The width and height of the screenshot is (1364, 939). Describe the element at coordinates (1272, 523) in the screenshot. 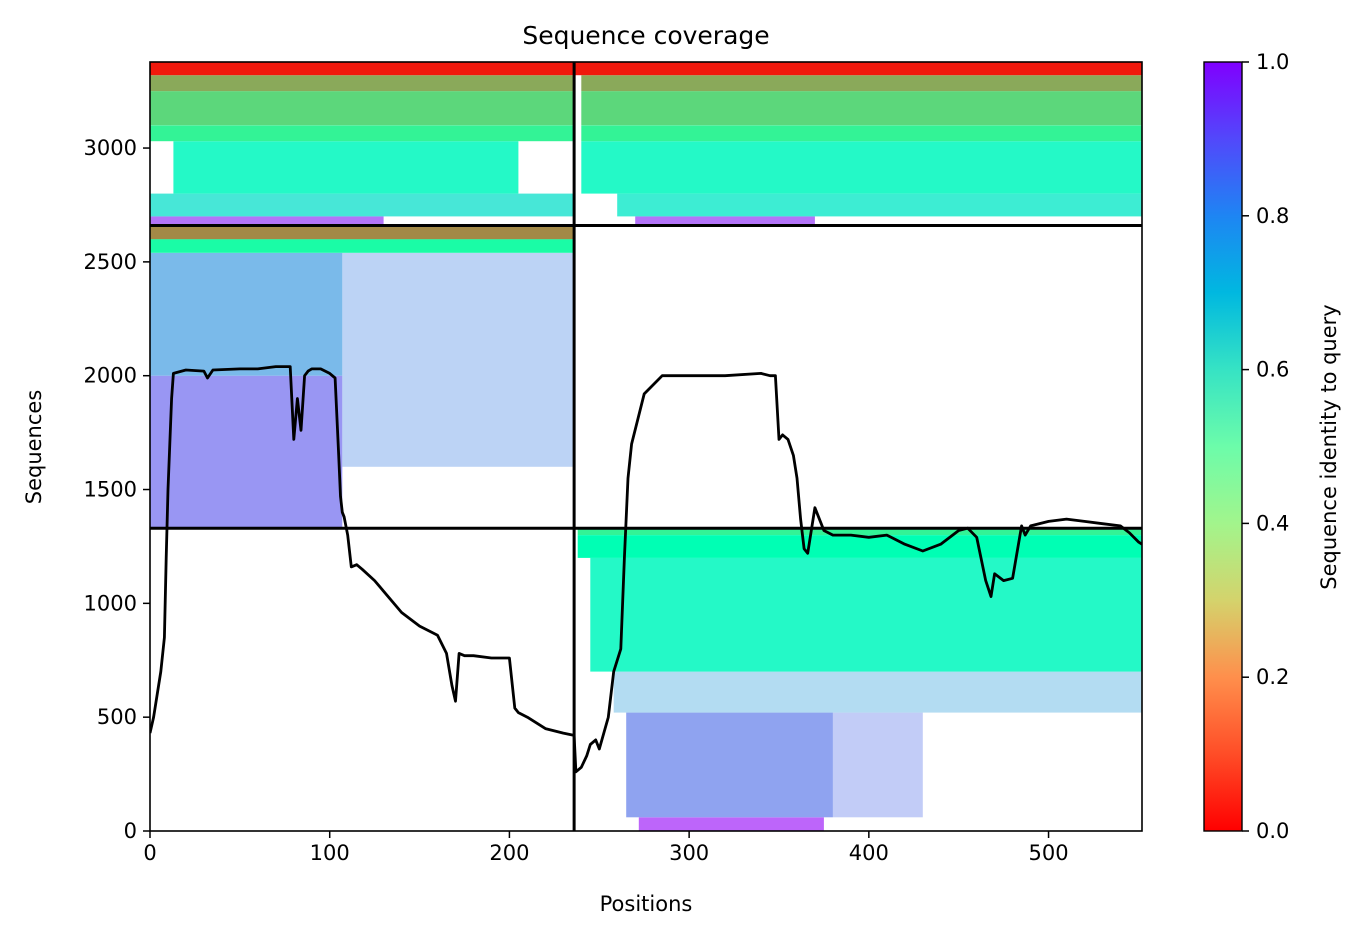

I see `colorbar-tick-label: 0.4` at that location.